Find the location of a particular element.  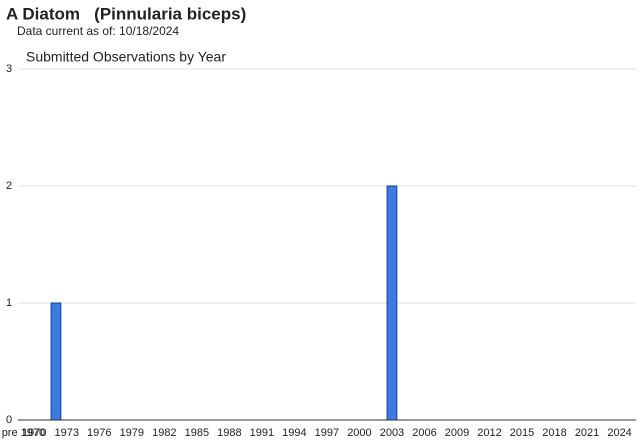

x-tick-label: 2018 is located at coordinates (554, 433).